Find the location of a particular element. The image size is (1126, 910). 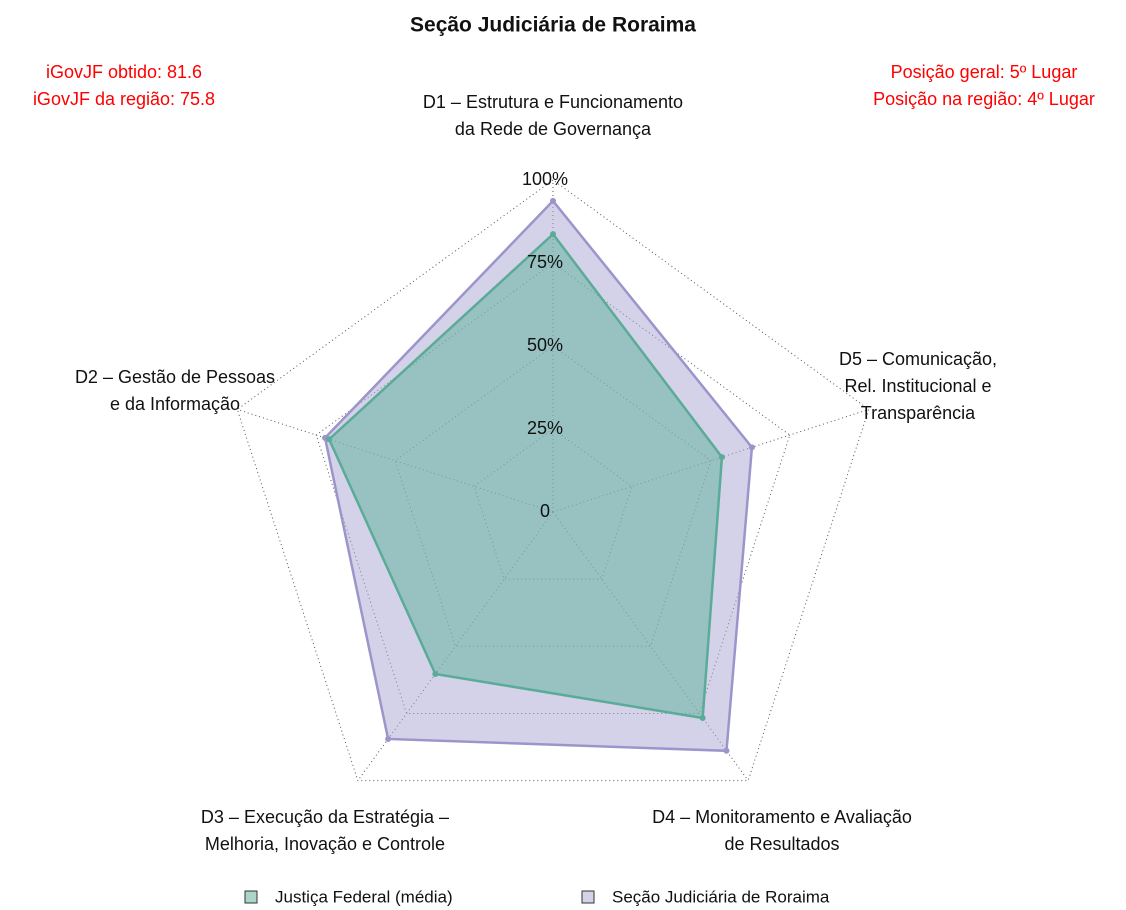

annotation: iGovJF da região: 75.8 is located at coordinates (124, 99).